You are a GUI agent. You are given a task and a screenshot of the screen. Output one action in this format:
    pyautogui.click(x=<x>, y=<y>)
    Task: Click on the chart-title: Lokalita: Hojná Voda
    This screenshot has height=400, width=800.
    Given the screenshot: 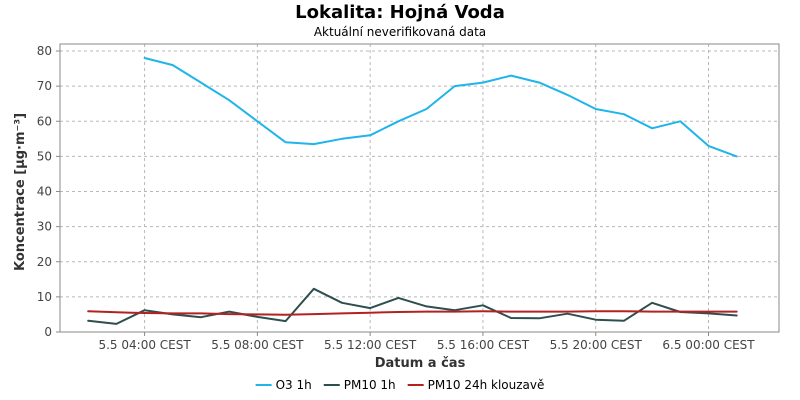 What is the action you would take?
    pyautogui.click(x=400, y=12)
    